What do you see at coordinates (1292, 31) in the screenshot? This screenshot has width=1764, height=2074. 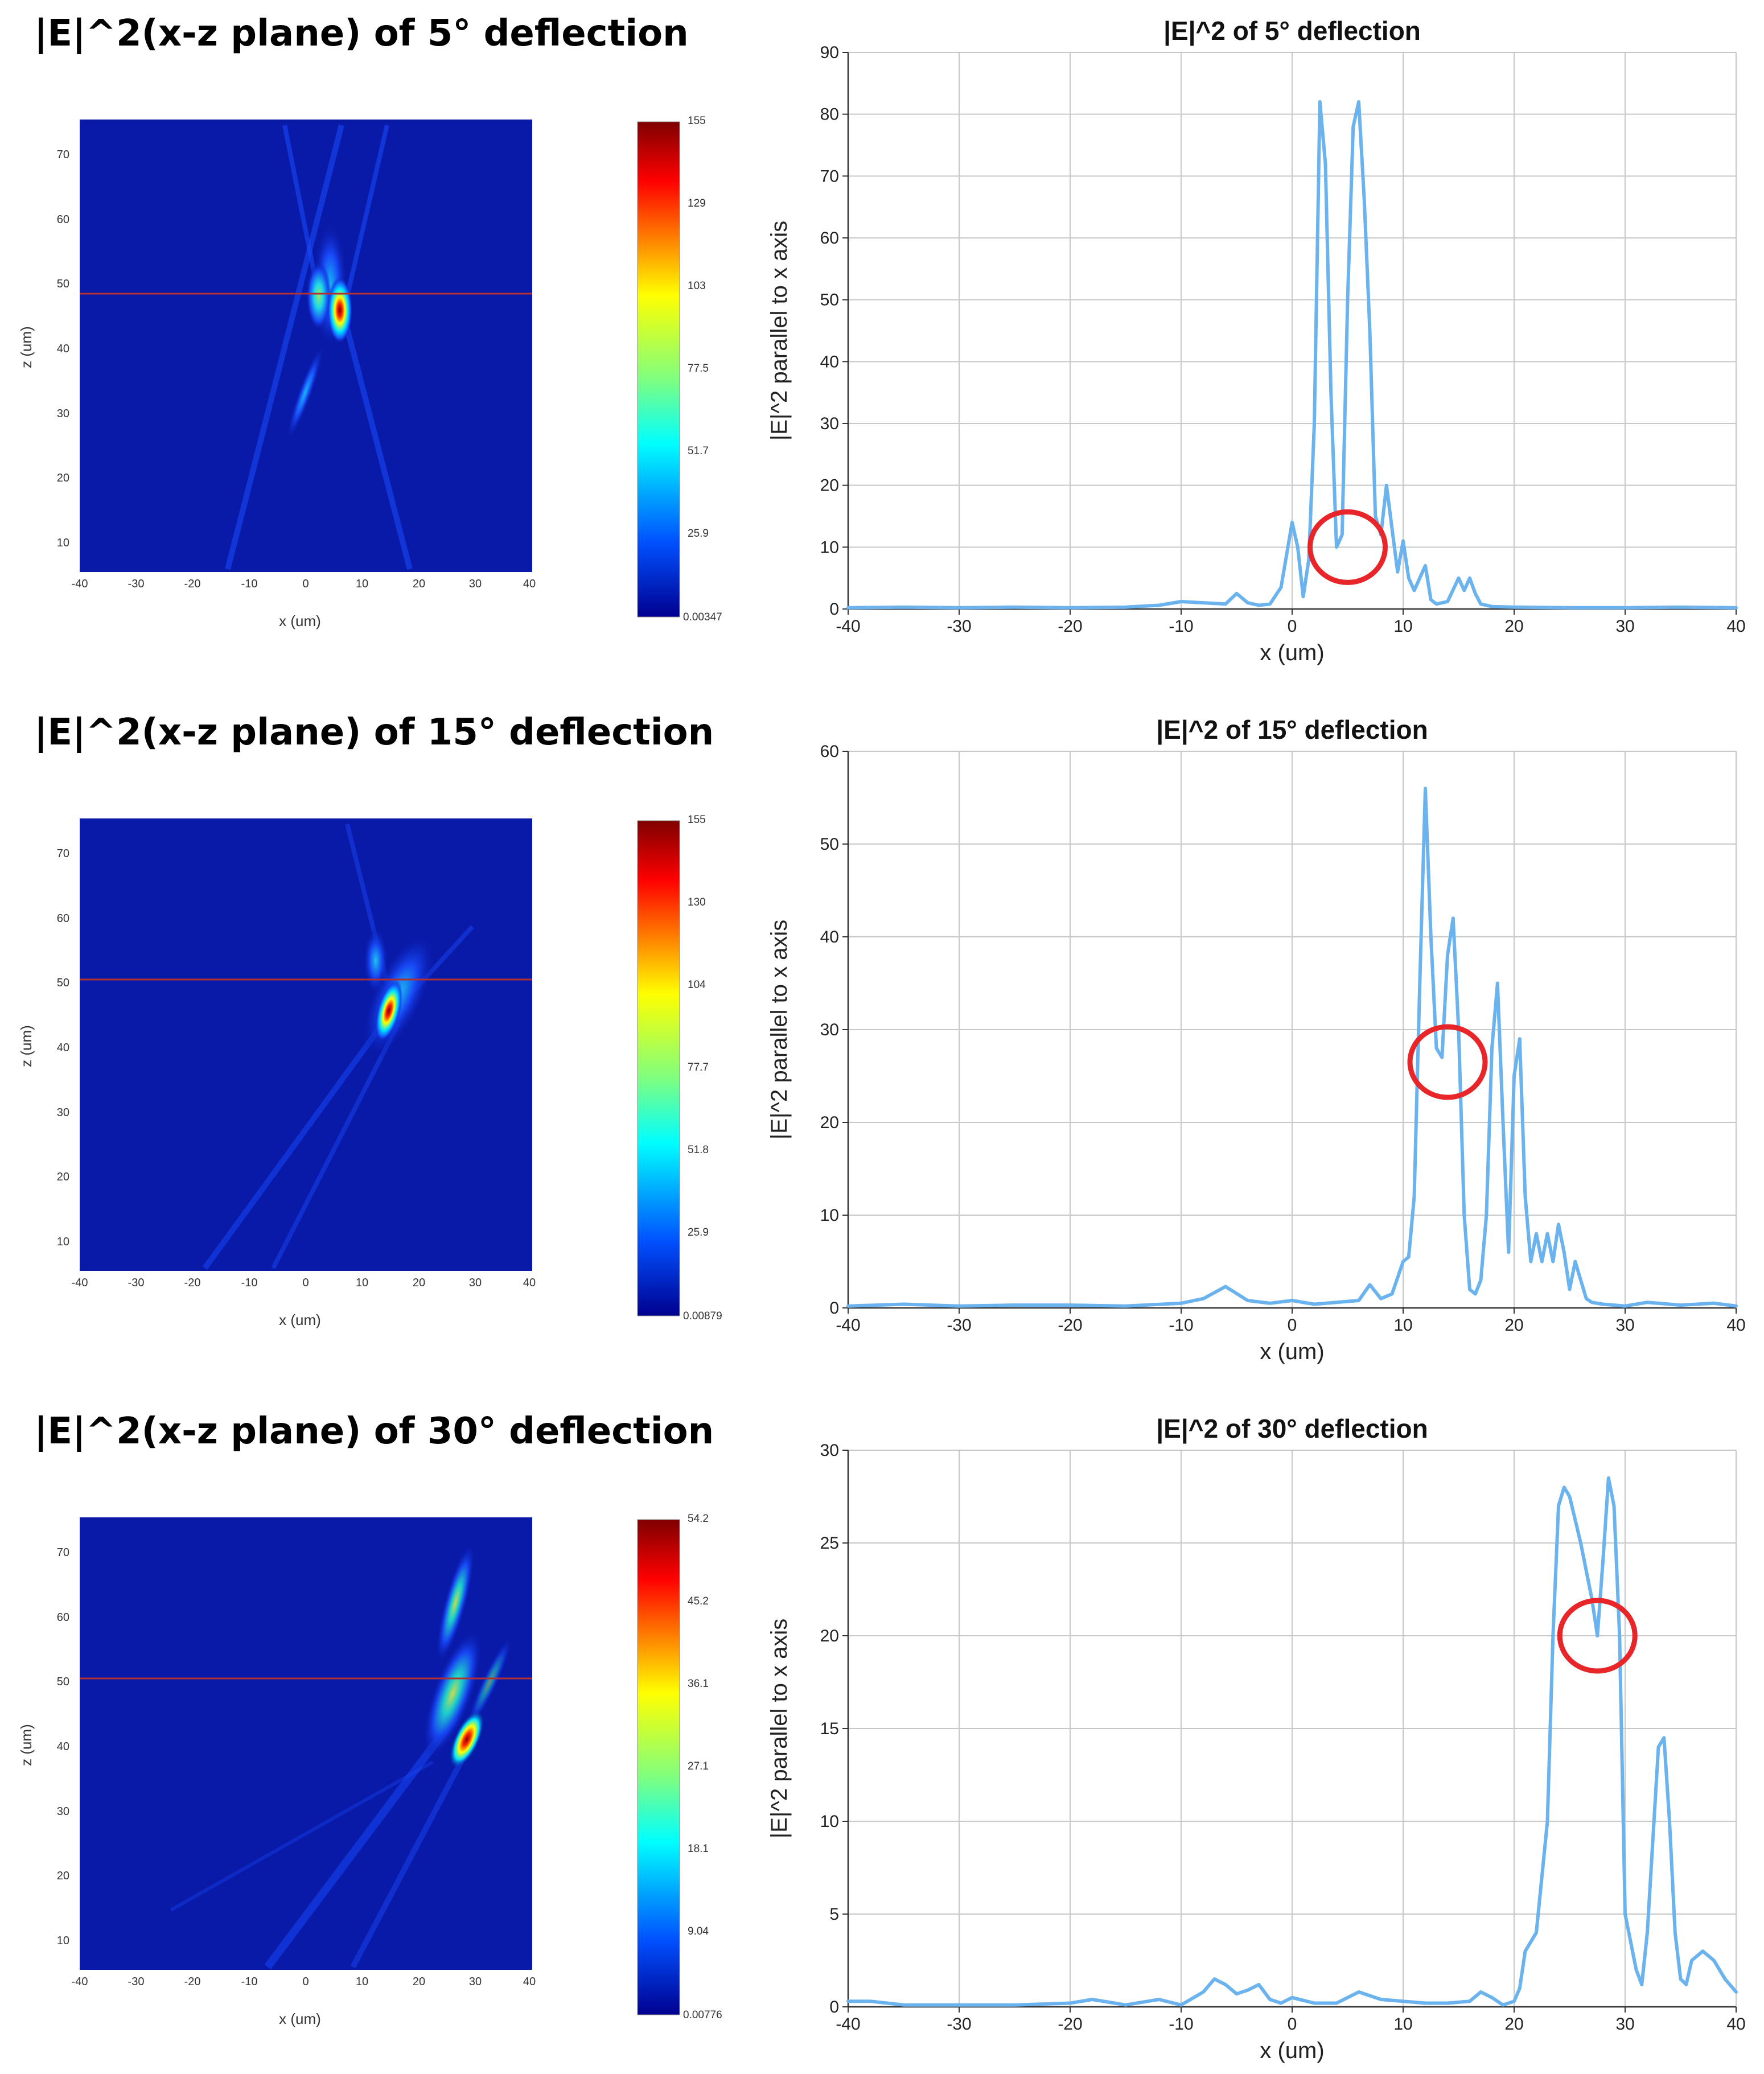 I see `chart-title: |E|^2 of 5° deflection` at bounding box center [1292, 31].